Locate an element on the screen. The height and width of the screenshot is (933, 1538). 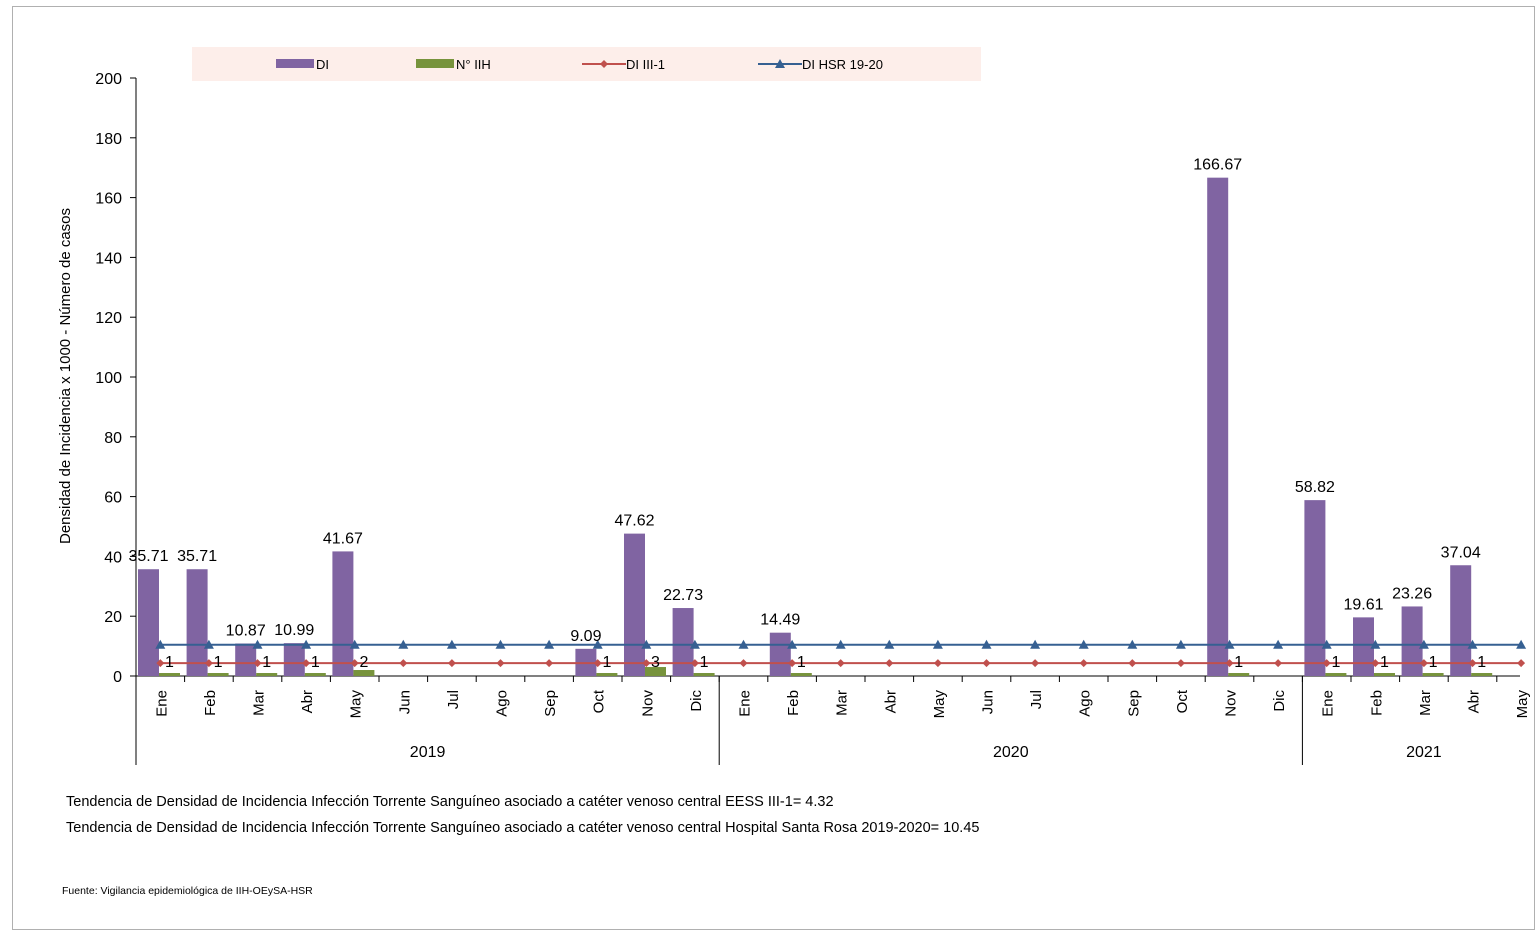
di-data-label: 41.67 is located at coordinates (343, 538).